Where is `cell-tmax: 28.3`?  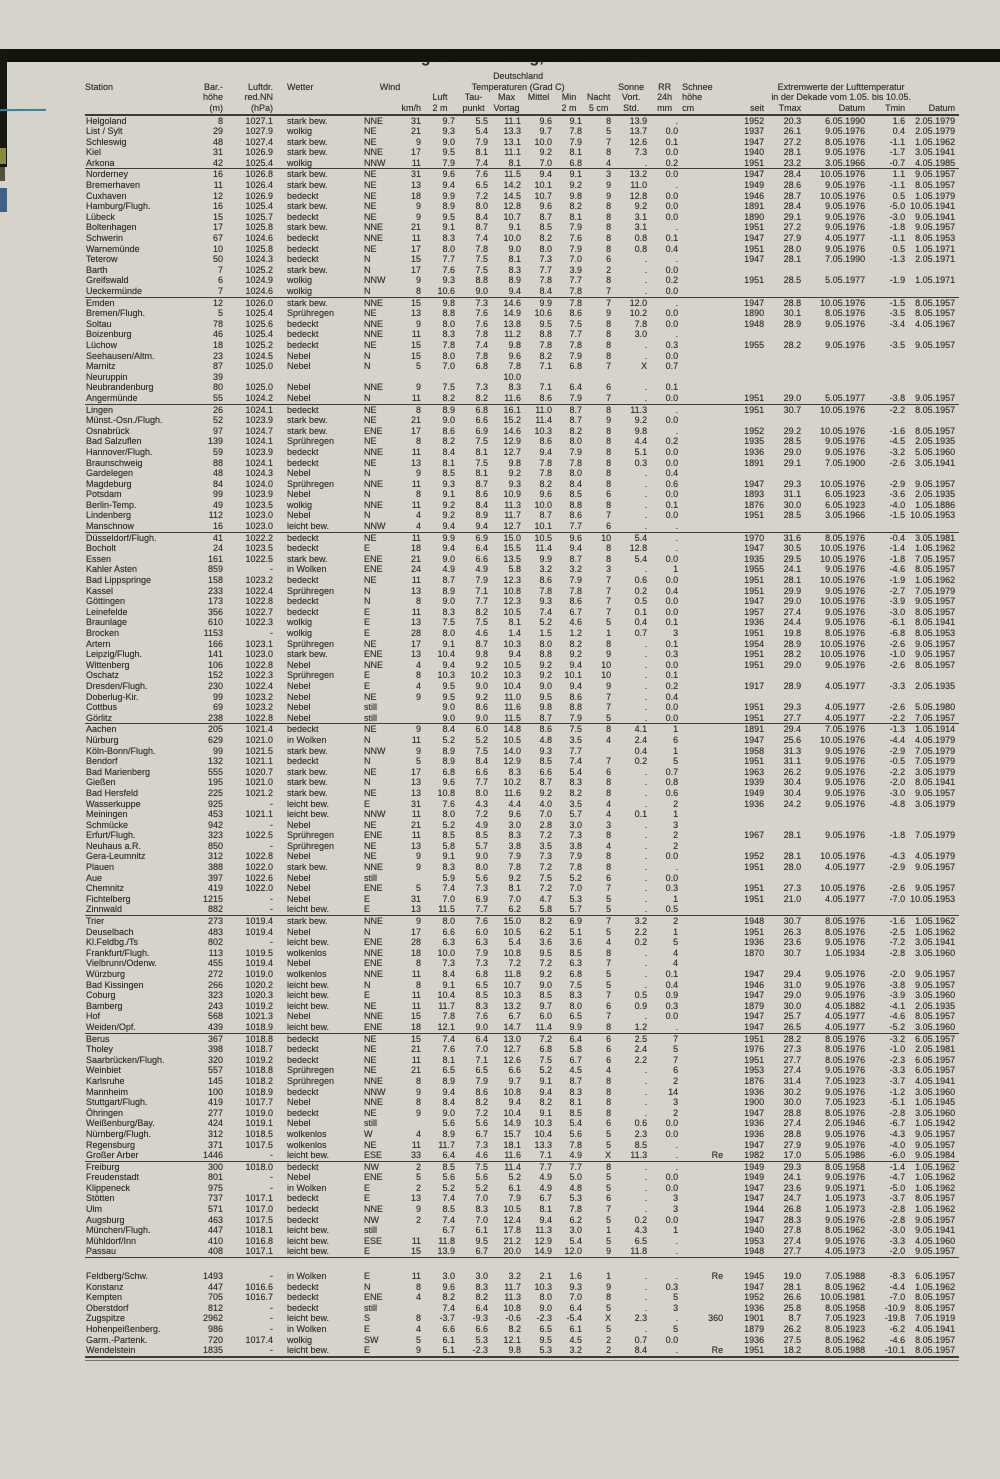
cell-tmax: 28.3 is located at coordinates (792, 1219).